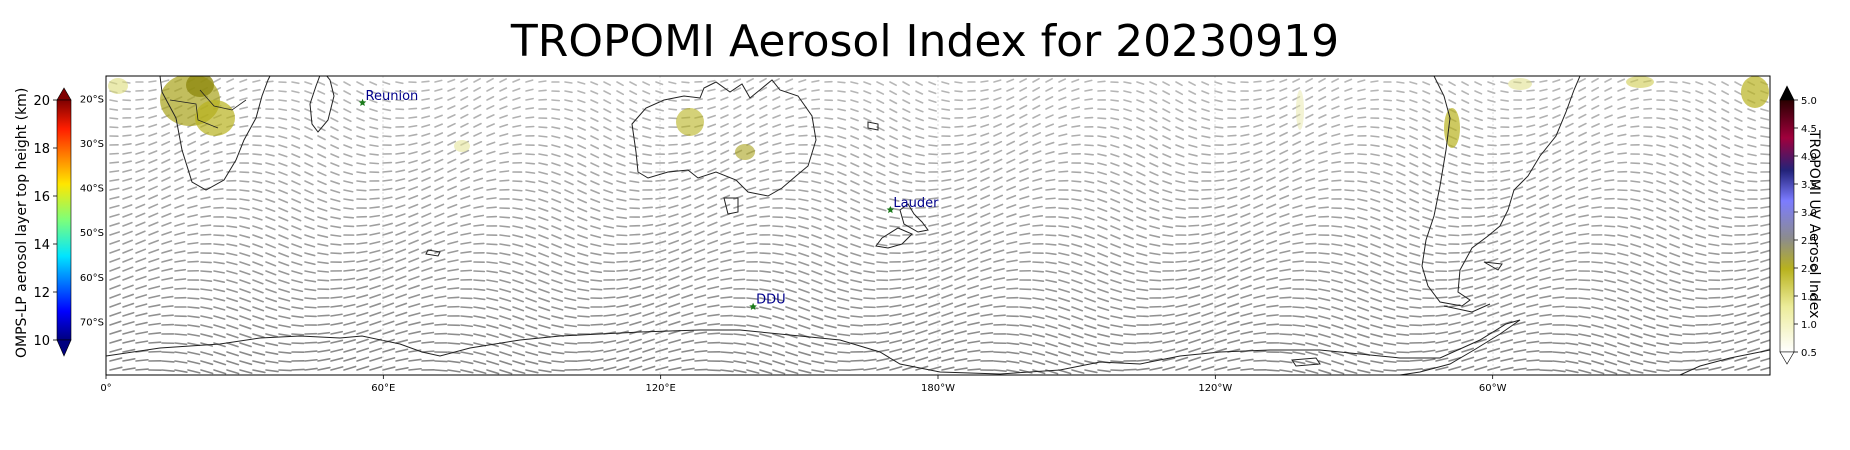 The width and height of the screenshot is (1850, 450). Describe the element at coordinates (41, 149) in the screenshot. I see `left-colorbar-tick: 18` at that location.